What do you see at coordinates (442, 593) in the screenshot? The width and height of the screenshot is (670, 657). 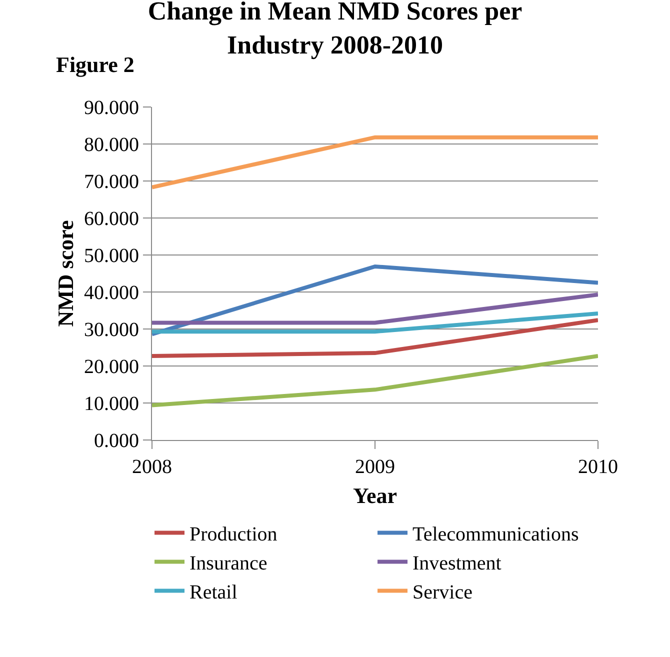 I see `legend-label: Service` at bounding box center [442, 593].